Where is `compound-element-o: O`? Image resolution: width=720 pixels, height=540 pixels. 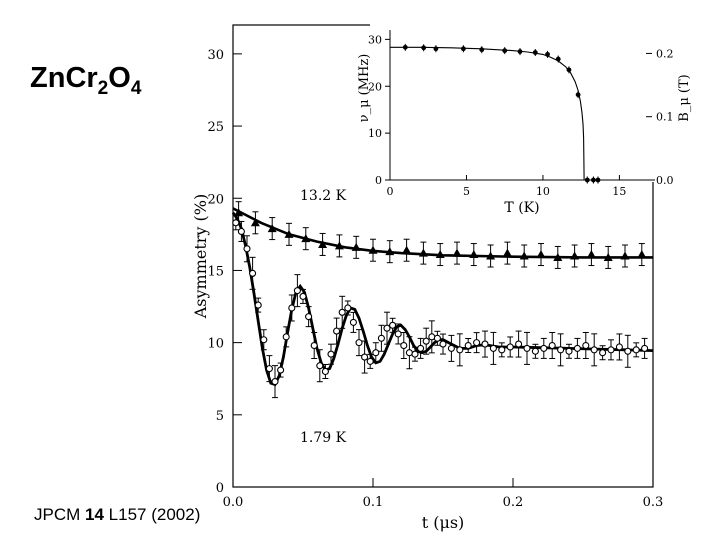
compound-element-o: O is located at coordinates (119, 78).